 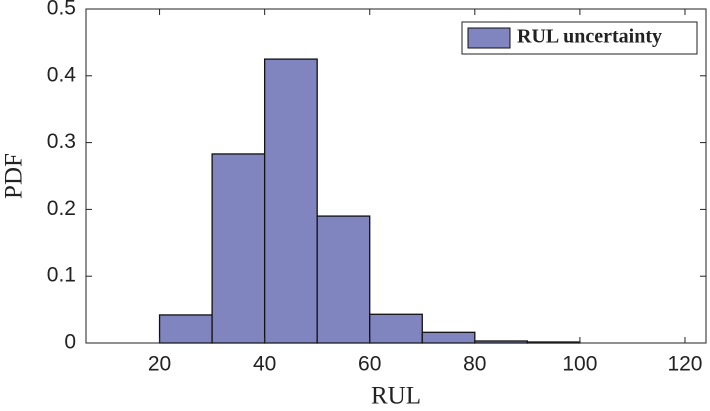 I want to click on x-tick-label: 120, so click(x=684, y=364).